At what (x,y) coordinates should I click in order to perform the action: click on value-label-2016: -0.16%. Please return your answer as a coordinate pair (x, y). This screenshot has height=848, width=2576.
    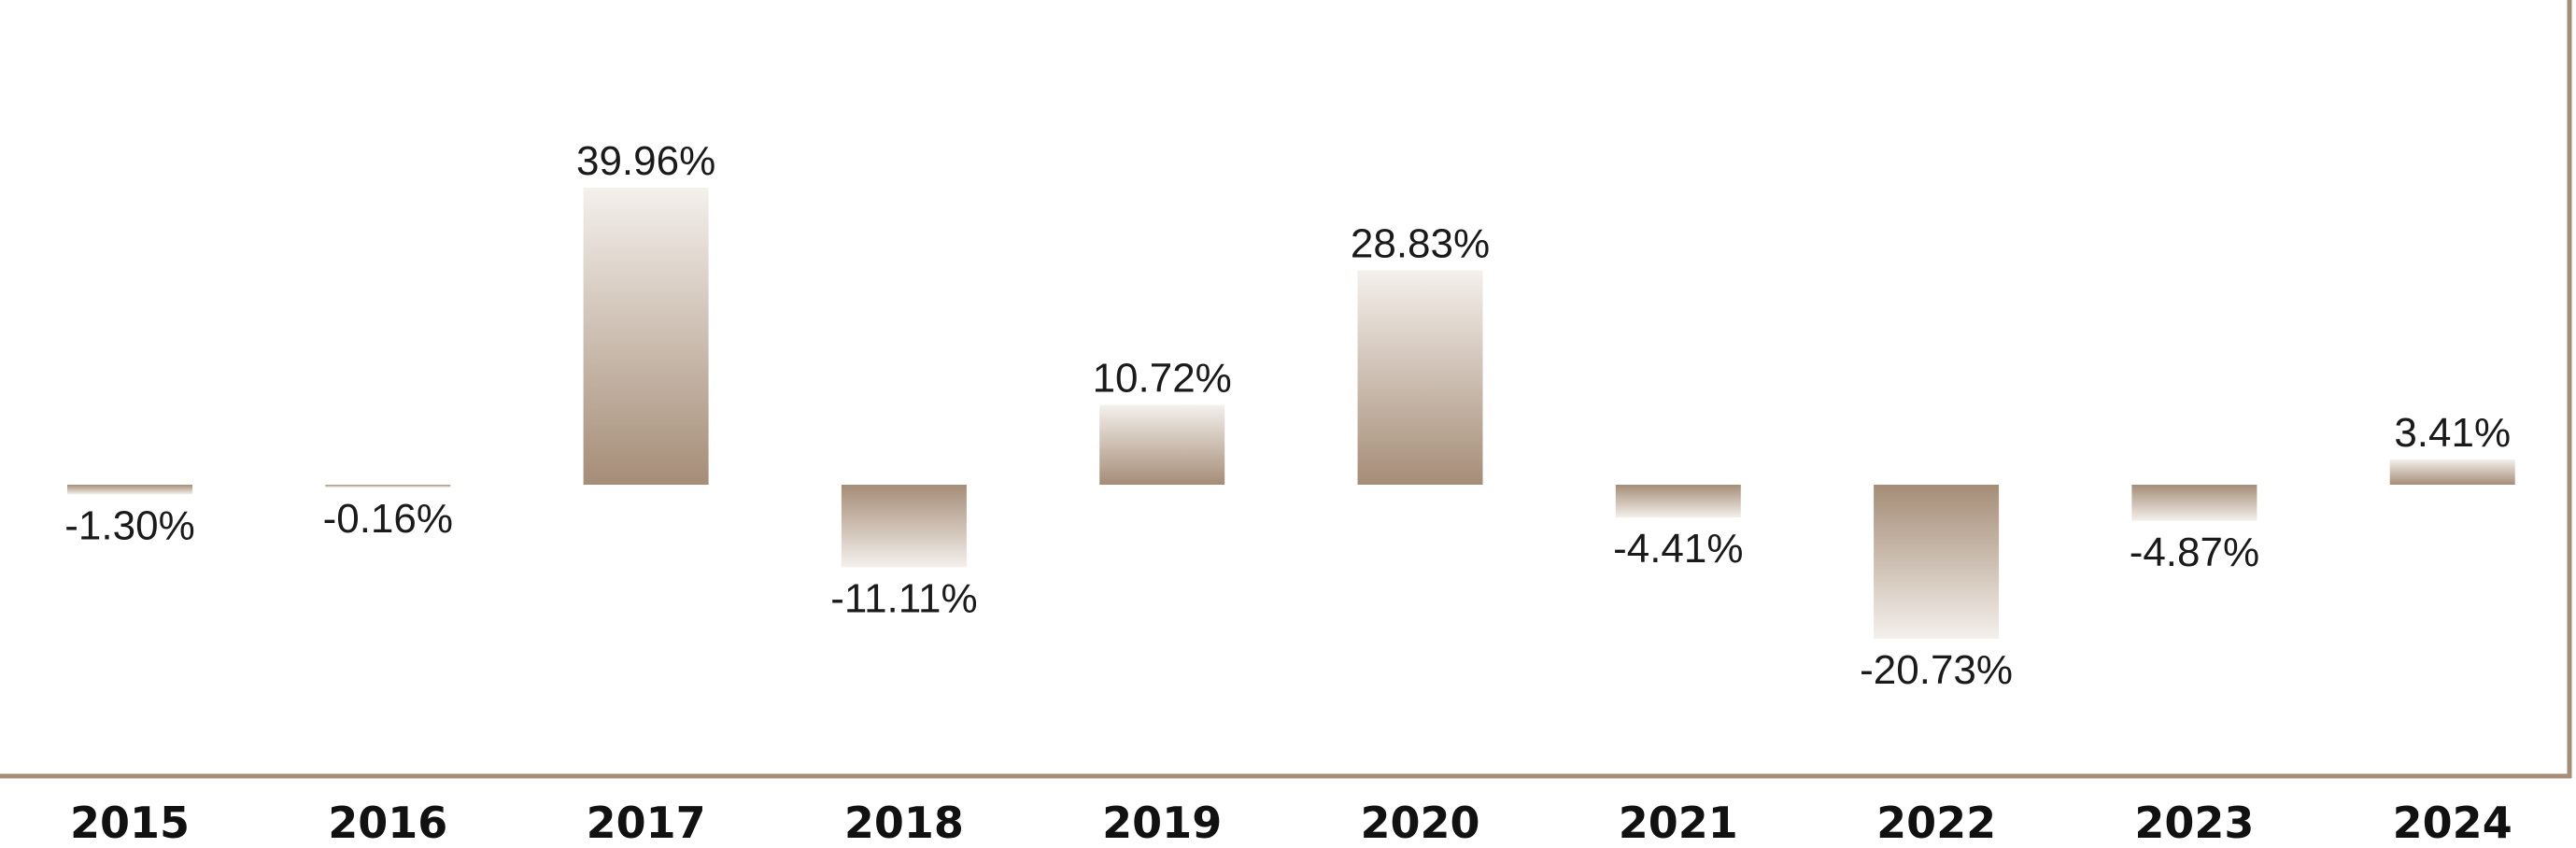
    Looking at the image, I should click on (388, 519).